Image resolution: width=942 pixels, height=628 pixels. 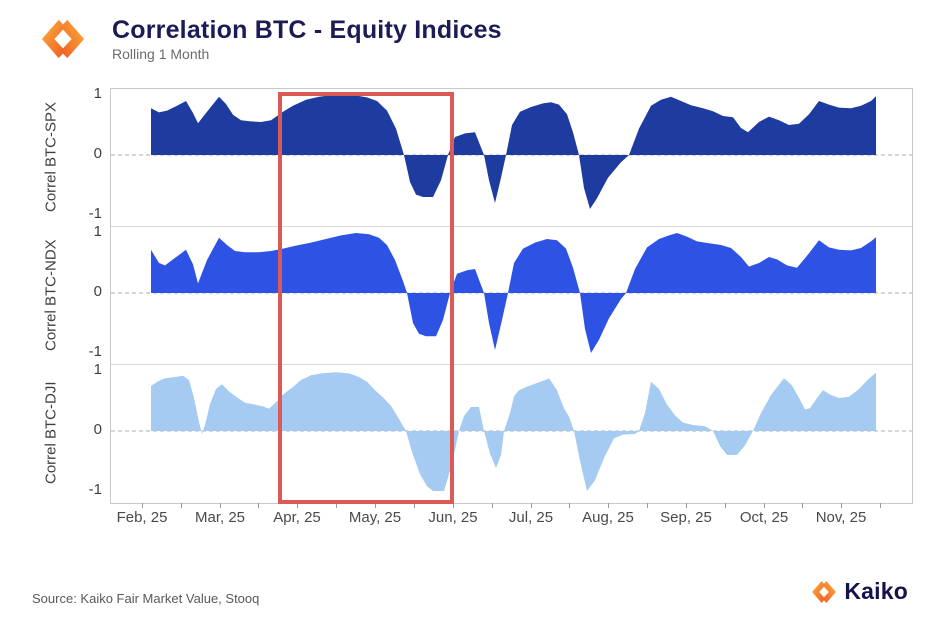 I want to click on y-tick-correl-btc-ndx-0: 0, so click(x=97, y=291).